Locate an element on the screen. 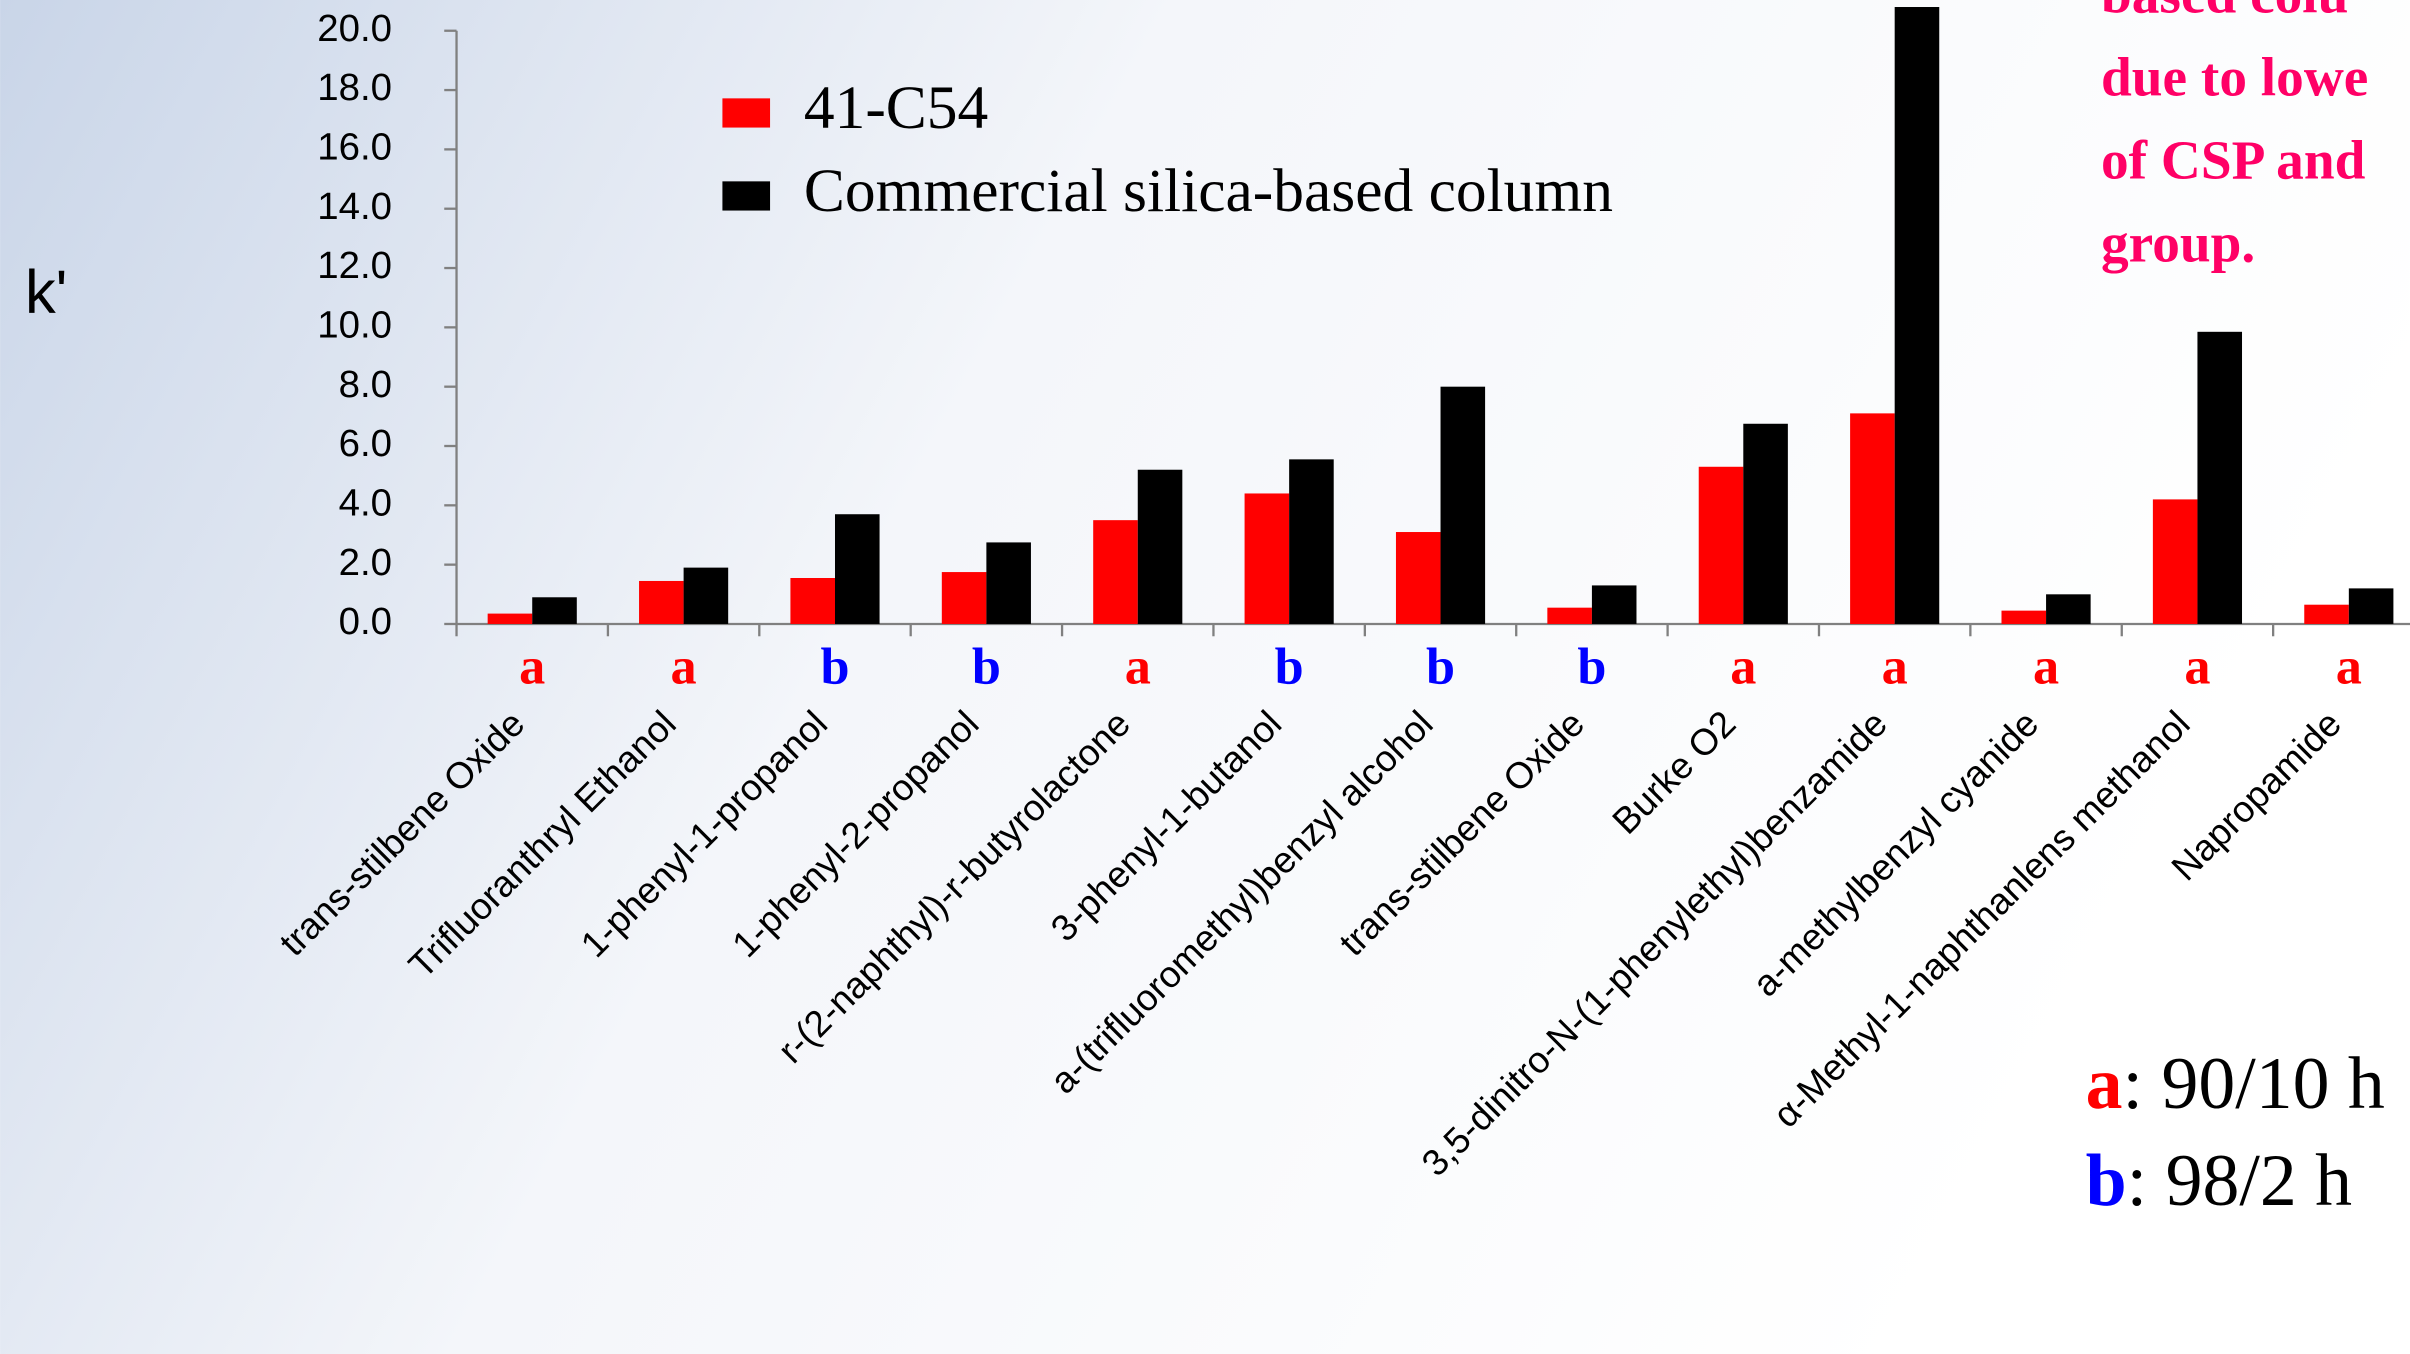 The width and height of the screenshot is (2410, 1354). annotation-line: group. is located at coordinates (2178, 243).